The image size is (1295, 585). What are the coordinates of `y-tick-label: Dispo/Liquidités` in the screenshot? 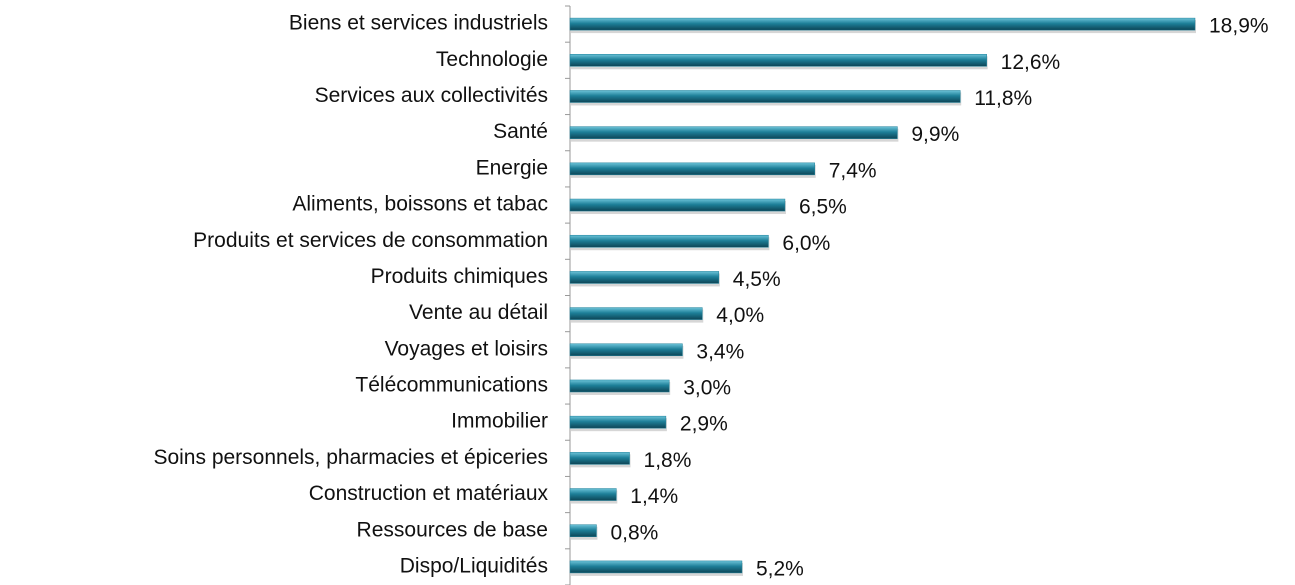 It's located at (474, 565).